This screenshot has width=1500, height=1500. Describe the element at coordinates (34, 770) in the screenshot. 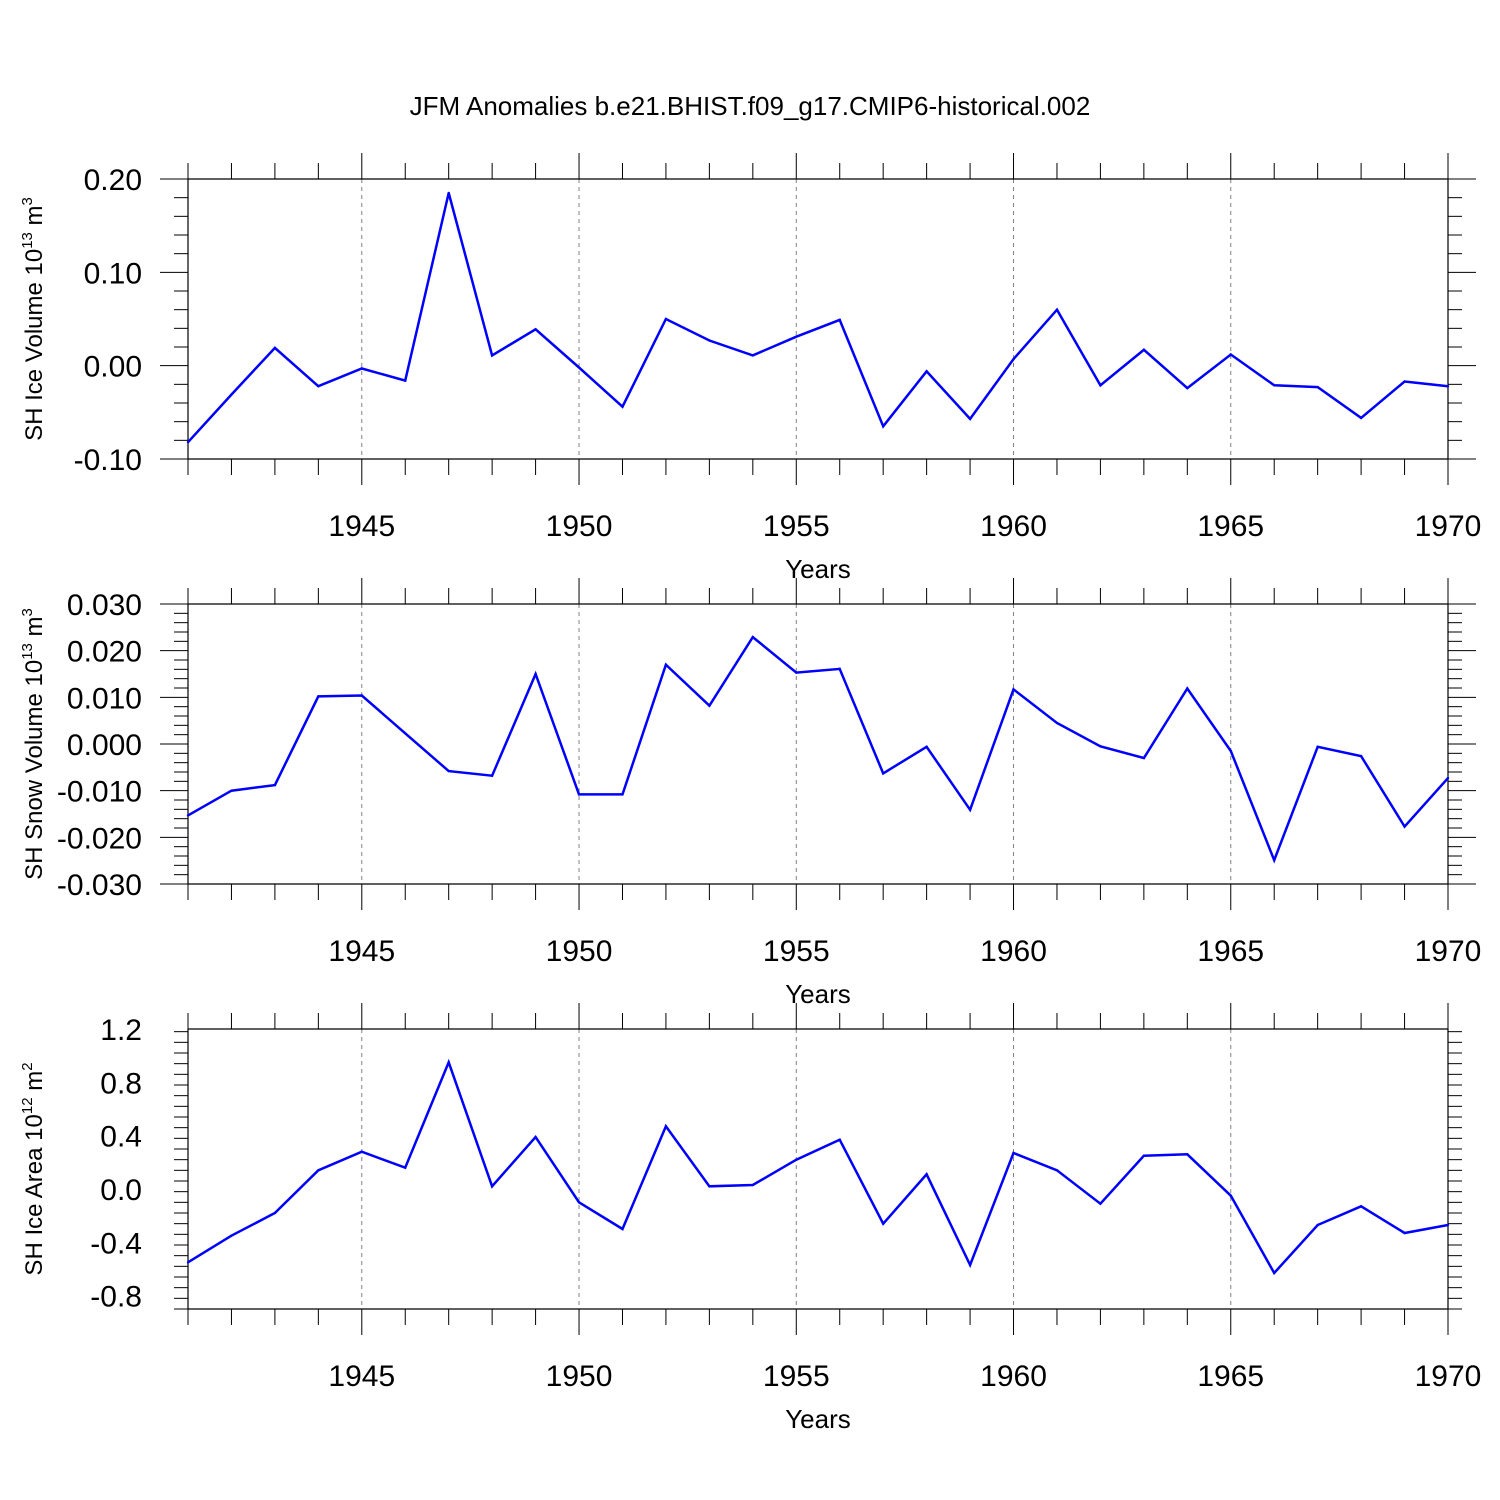

I see `y-axis-label-part: SH Snow Volume 10` at that location.